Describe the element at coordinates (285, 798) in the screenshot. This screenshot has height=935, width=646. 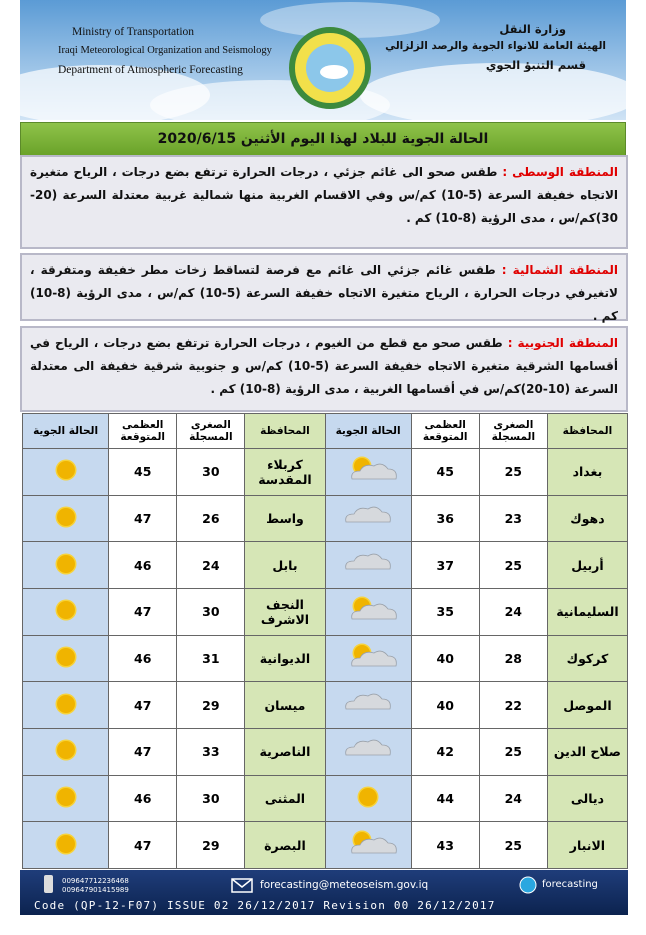
I see `governorate: المثنى` at that location.